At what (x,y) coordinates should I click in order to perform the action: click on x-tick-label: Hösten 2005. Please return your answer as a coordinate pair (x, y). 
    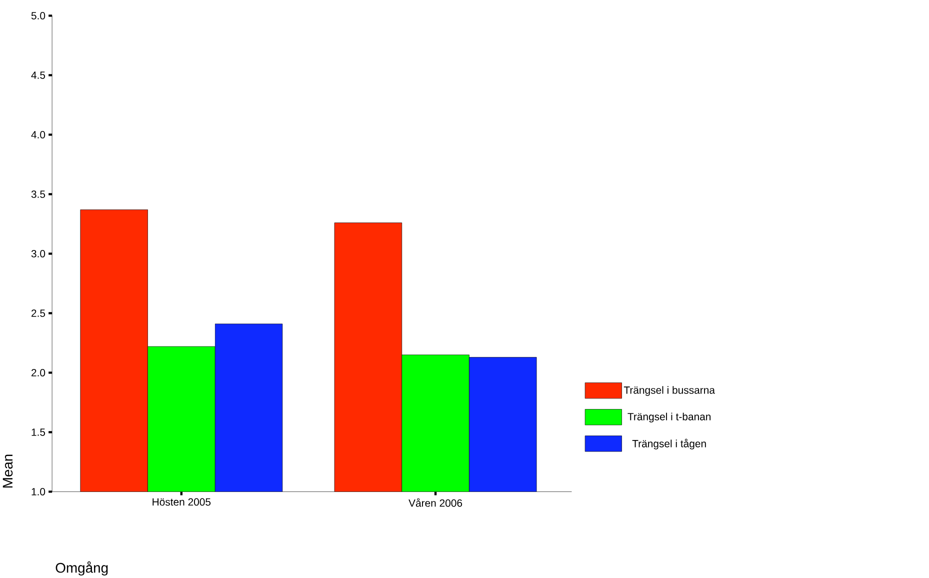
    Looking at the image, I should click on (181, 502).